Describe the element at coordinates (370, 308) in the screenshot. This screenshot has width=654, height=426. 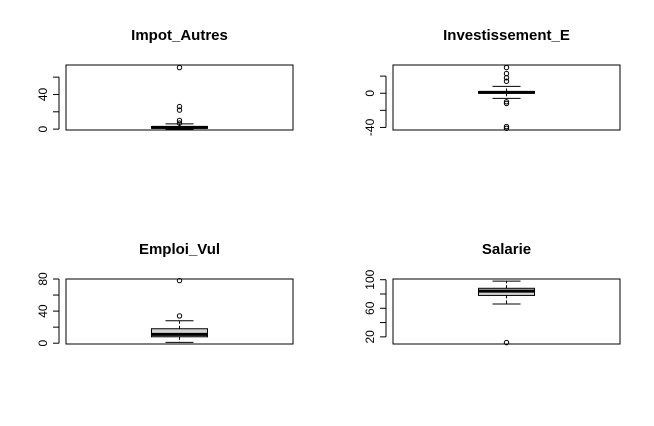
I see `y-tick-label: 60` at that location.